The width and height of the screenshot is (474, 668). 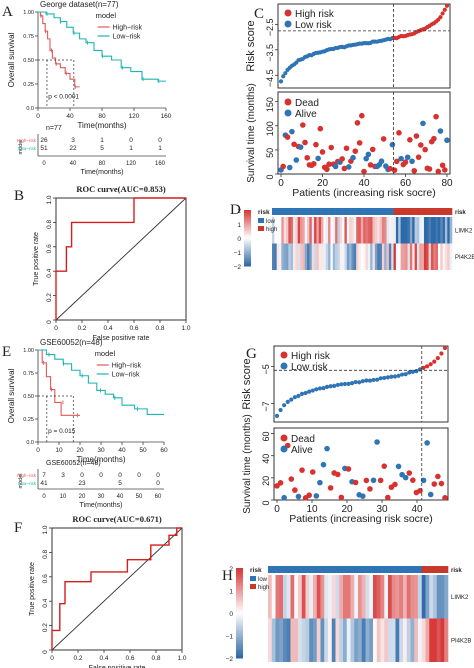 What do you see at coordinates (266, 459) in the screenshot?
I see `y-tick-label: 40` at bounding box center [266, 459].